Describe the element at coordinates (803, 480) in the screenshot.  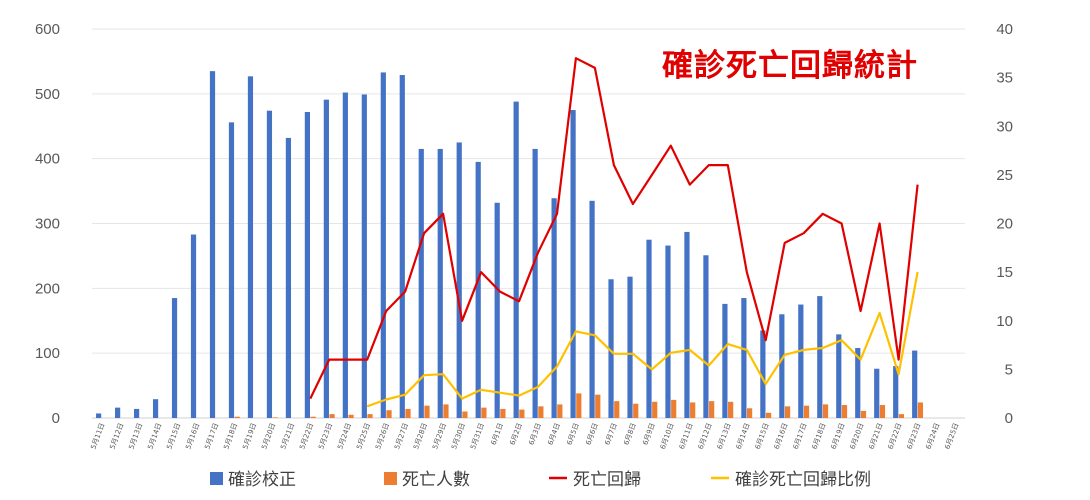
I see `legend-label: 確診死亡回歸比例` at that location.